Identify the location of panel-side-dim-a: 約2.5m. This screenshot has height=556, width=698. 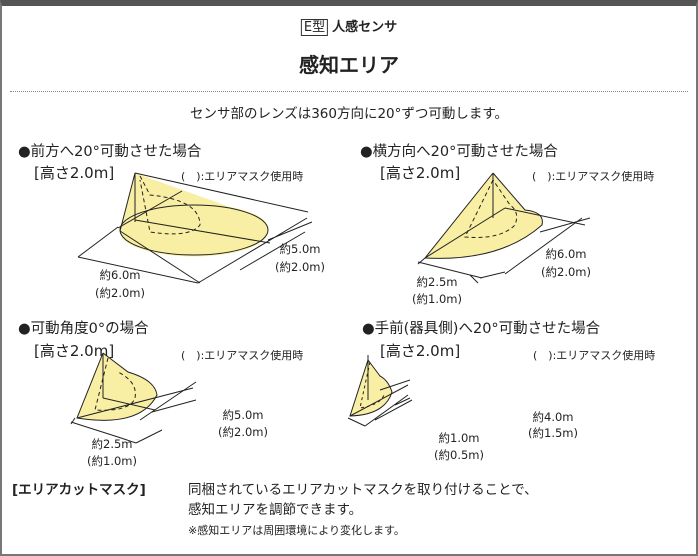
(437, 282).